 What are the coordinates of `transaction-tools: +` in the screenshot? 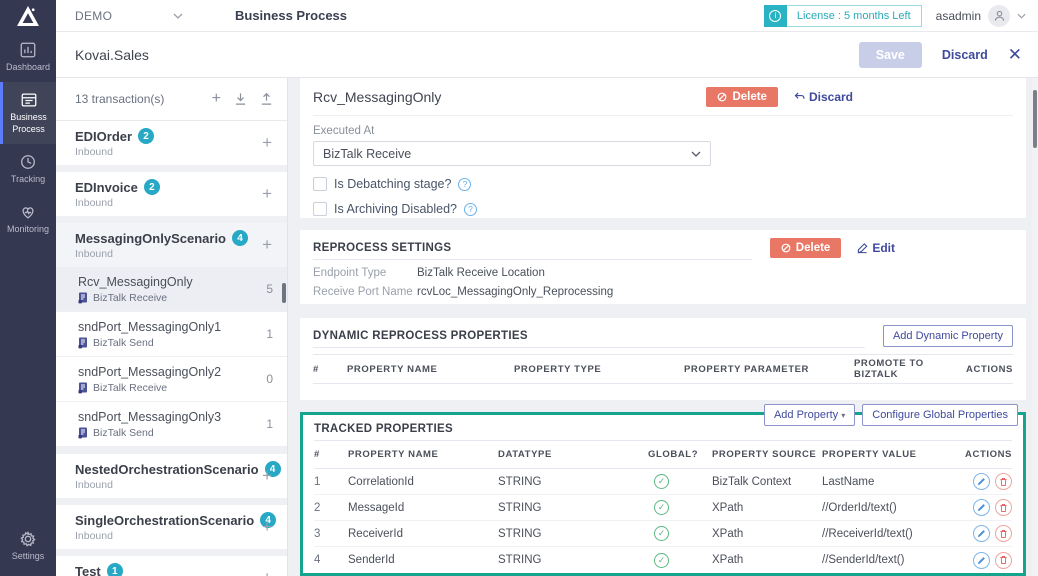 It's located at (242, 99).